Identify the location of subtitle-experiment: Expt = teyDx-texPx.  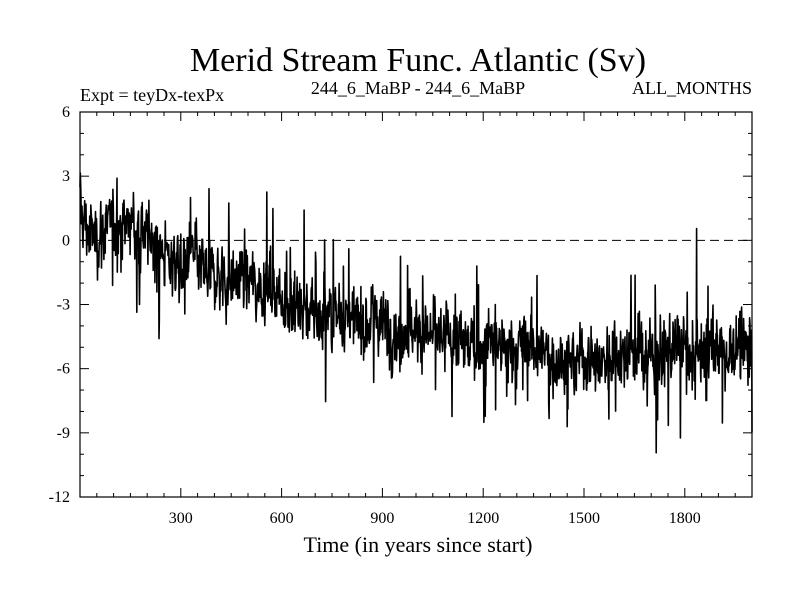
(152, 95).